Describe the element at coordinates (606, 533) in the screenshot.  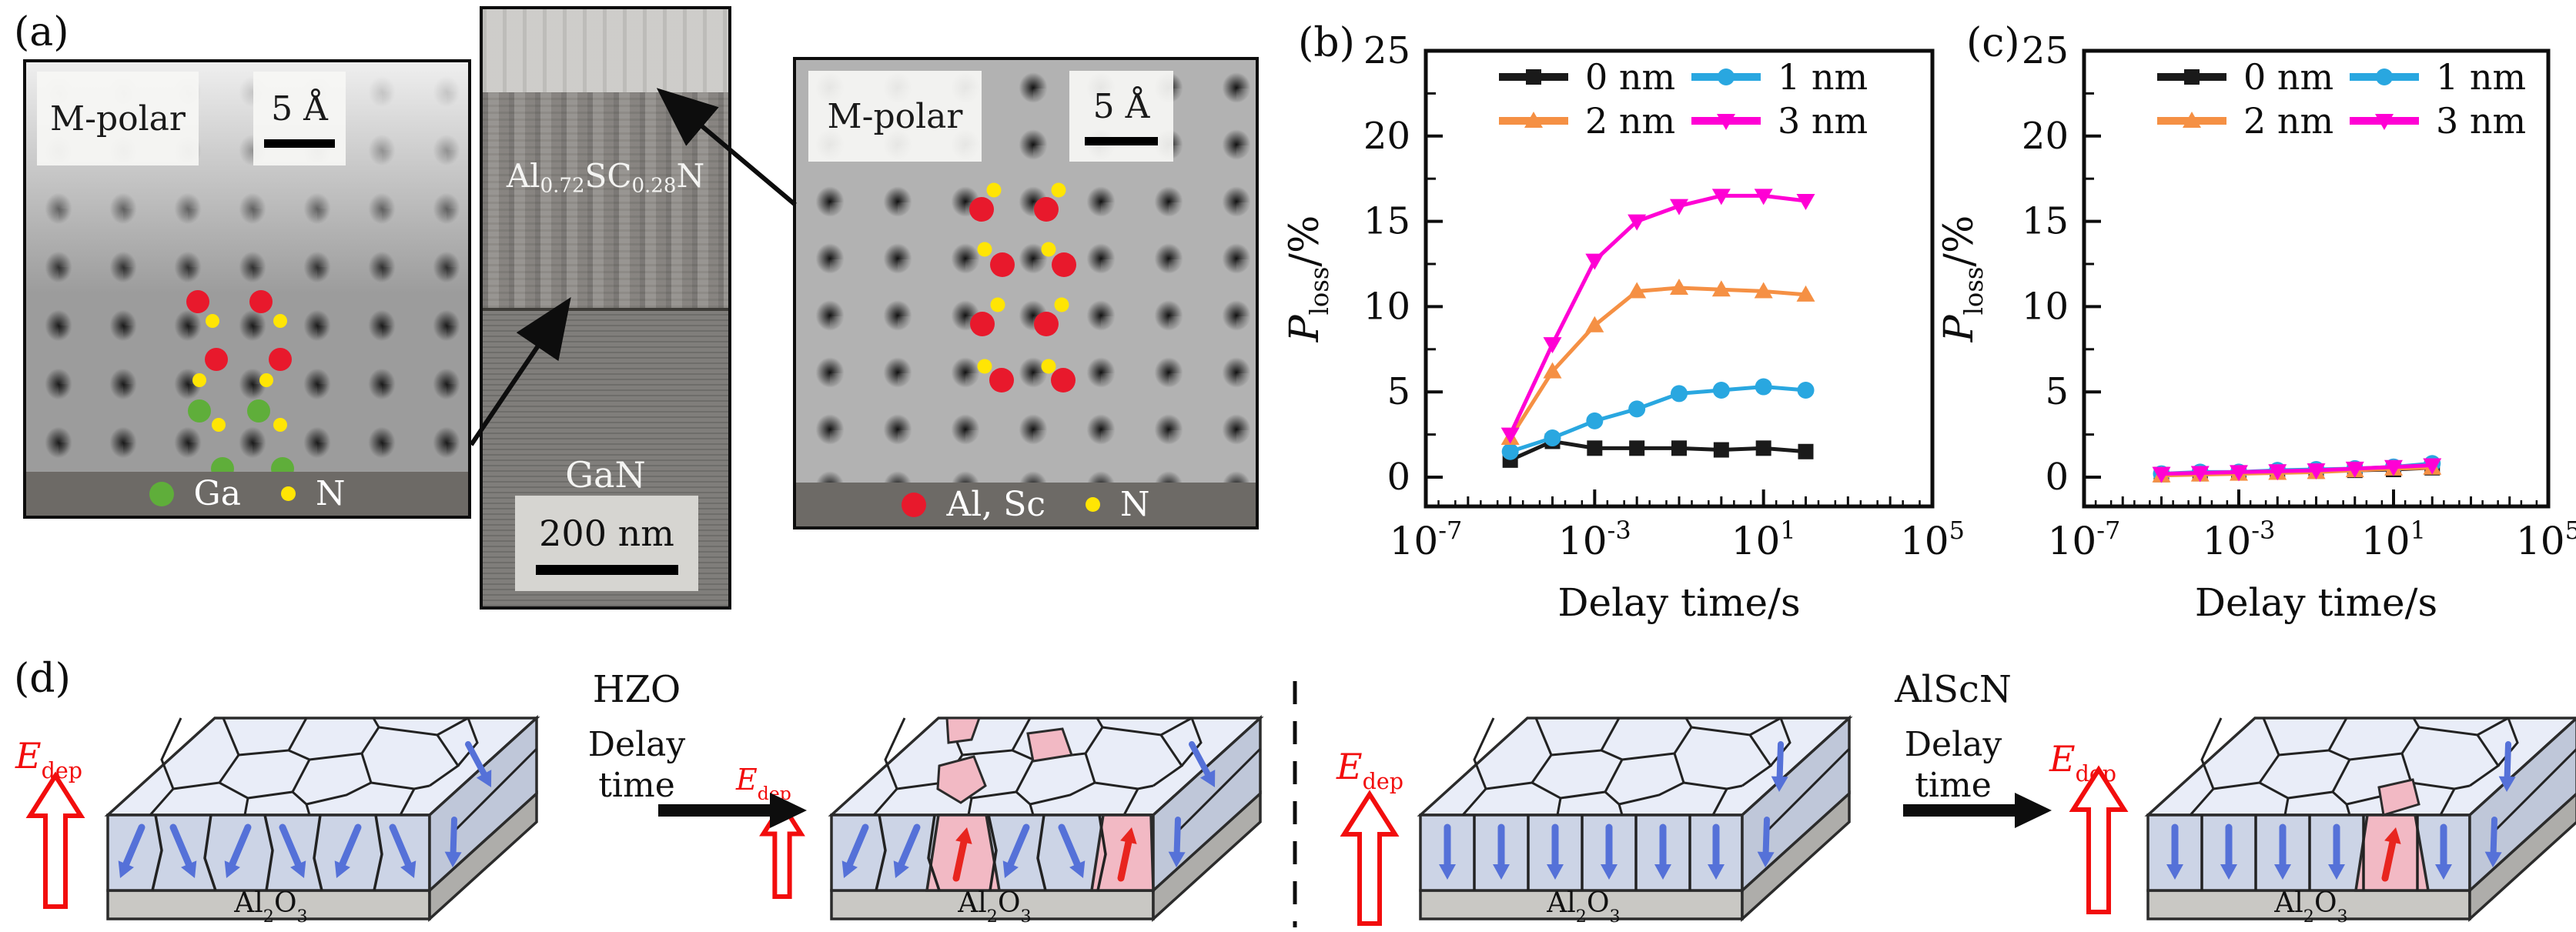
I see `tem-scale-label: 200 nm` at that location.